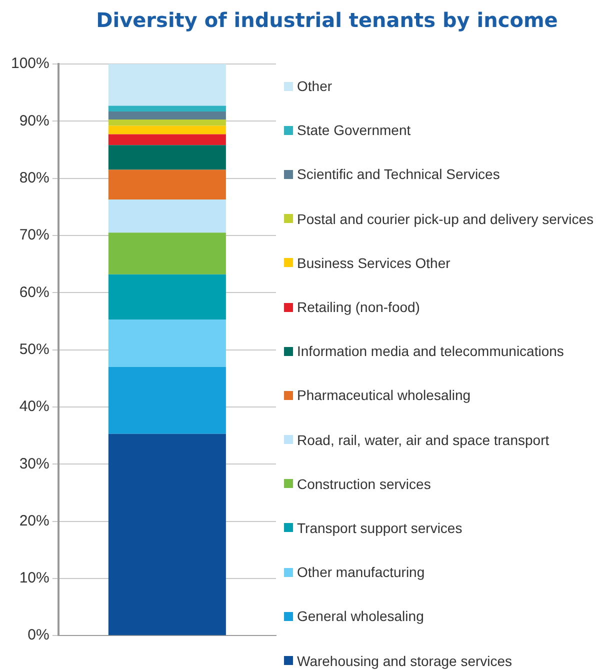 This screenshot has height=670, width=614. I want to click on y-tick-label: 70%, so click(34, 235).